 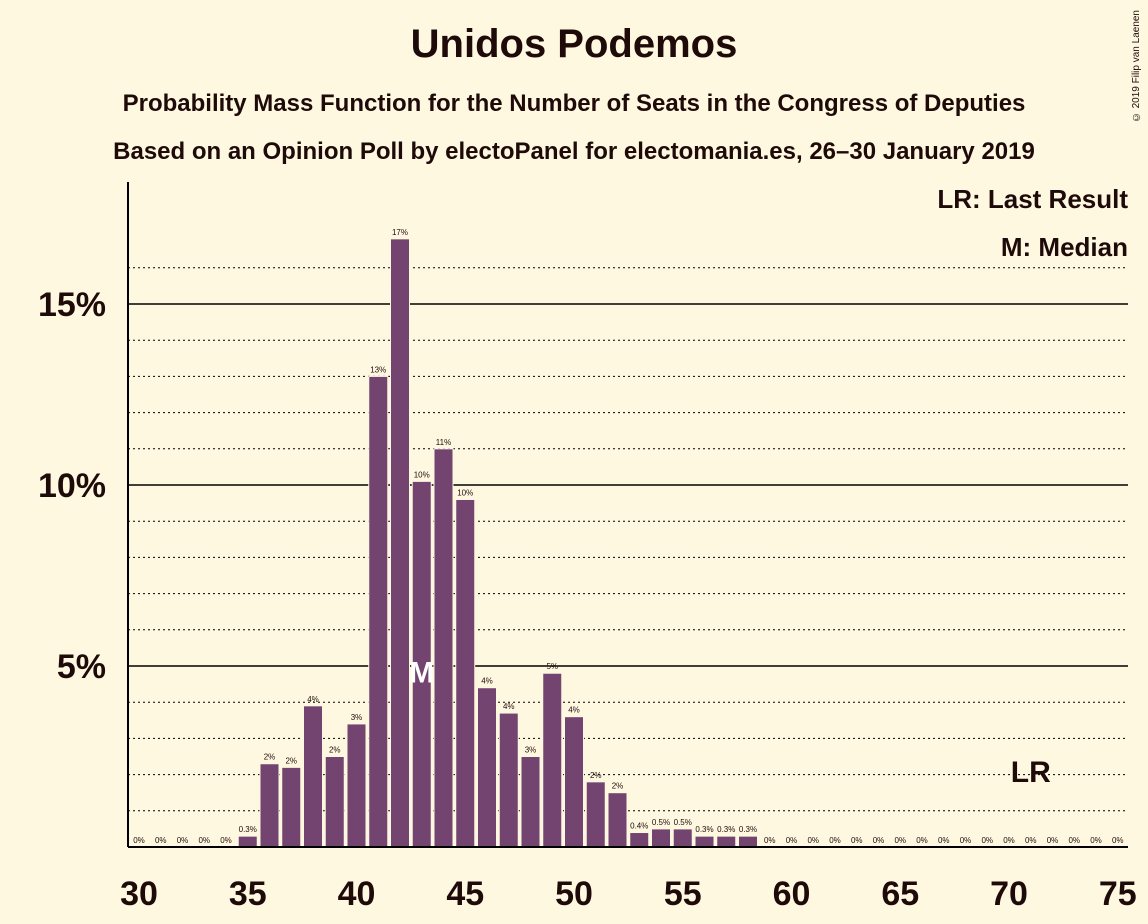 I want to click on data-label: 13%, so click(x=378, y=369).